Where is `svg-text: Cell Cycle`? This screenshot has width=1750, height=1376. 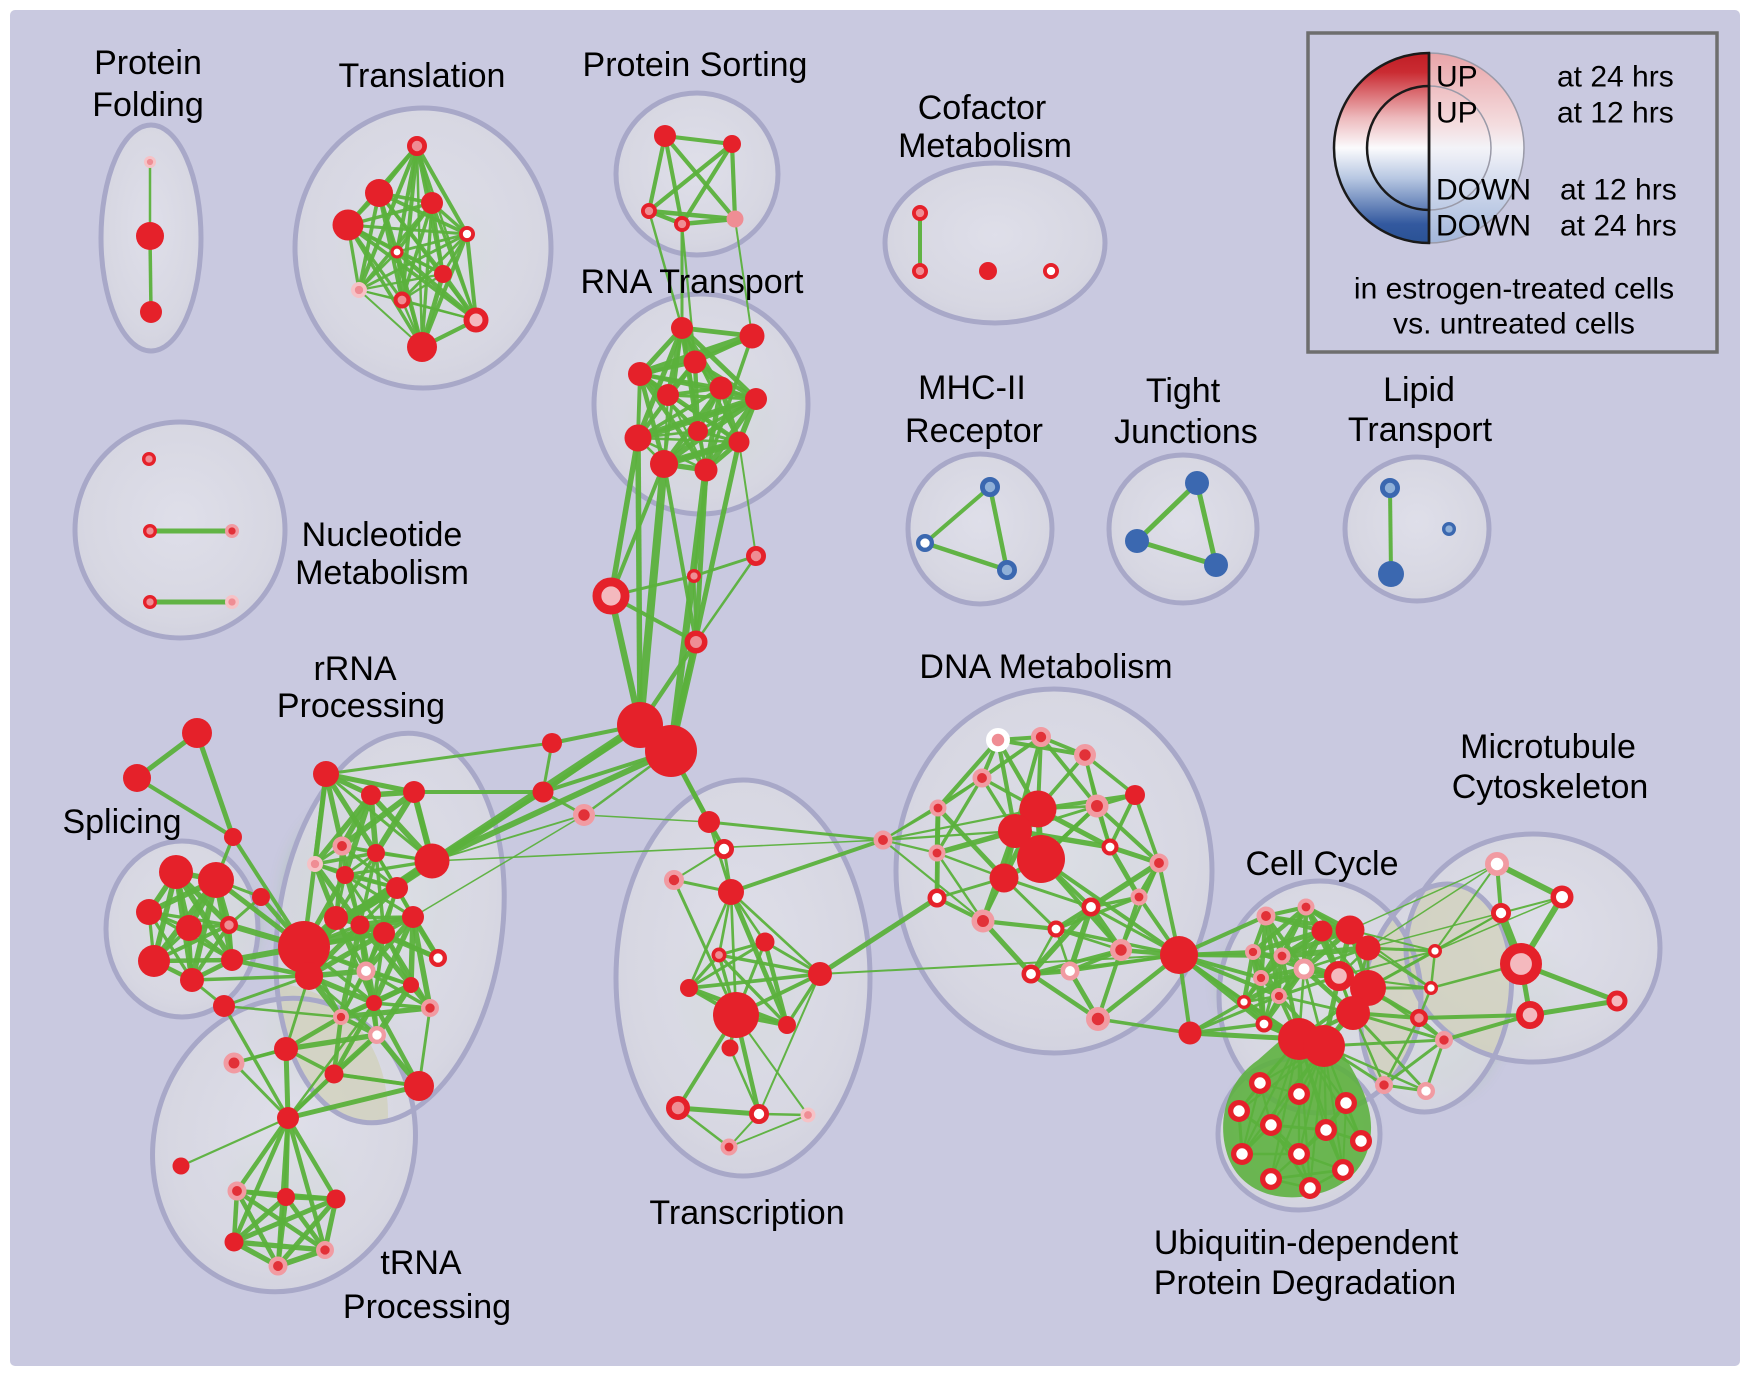 svg-text: Cell Cycle is located at coordinates (1321, 864).